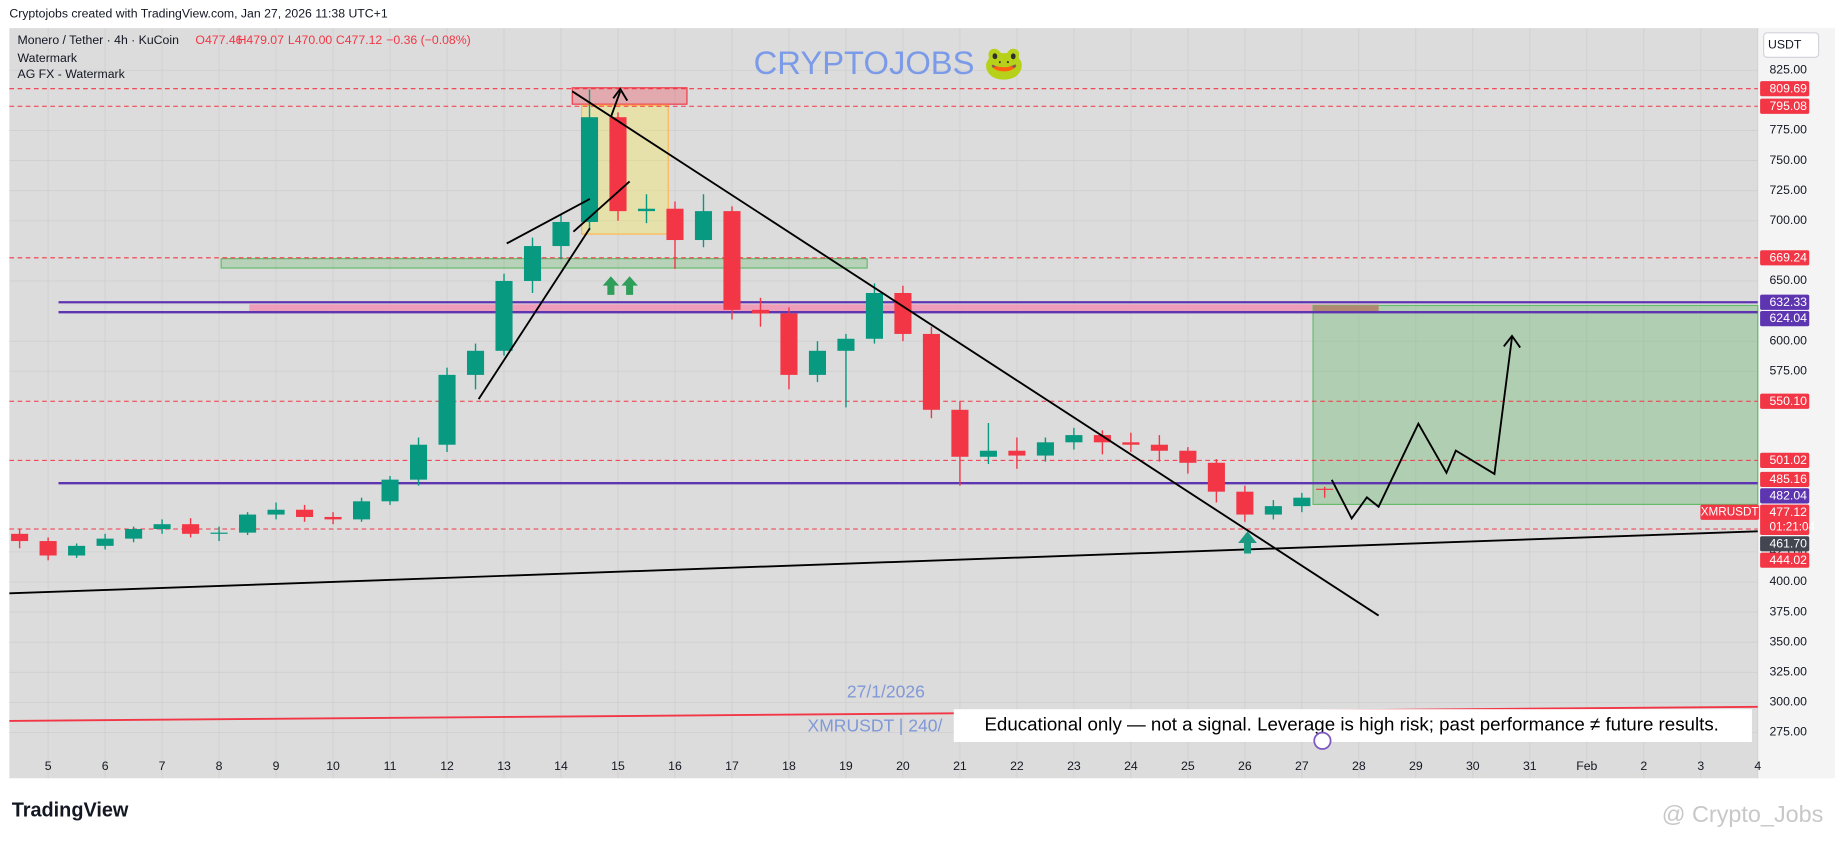  What do you see at coordinates (1788, 581) in the screenshot?
I see `y-tick-label: 400.00` at bounding box center [1788, 581].